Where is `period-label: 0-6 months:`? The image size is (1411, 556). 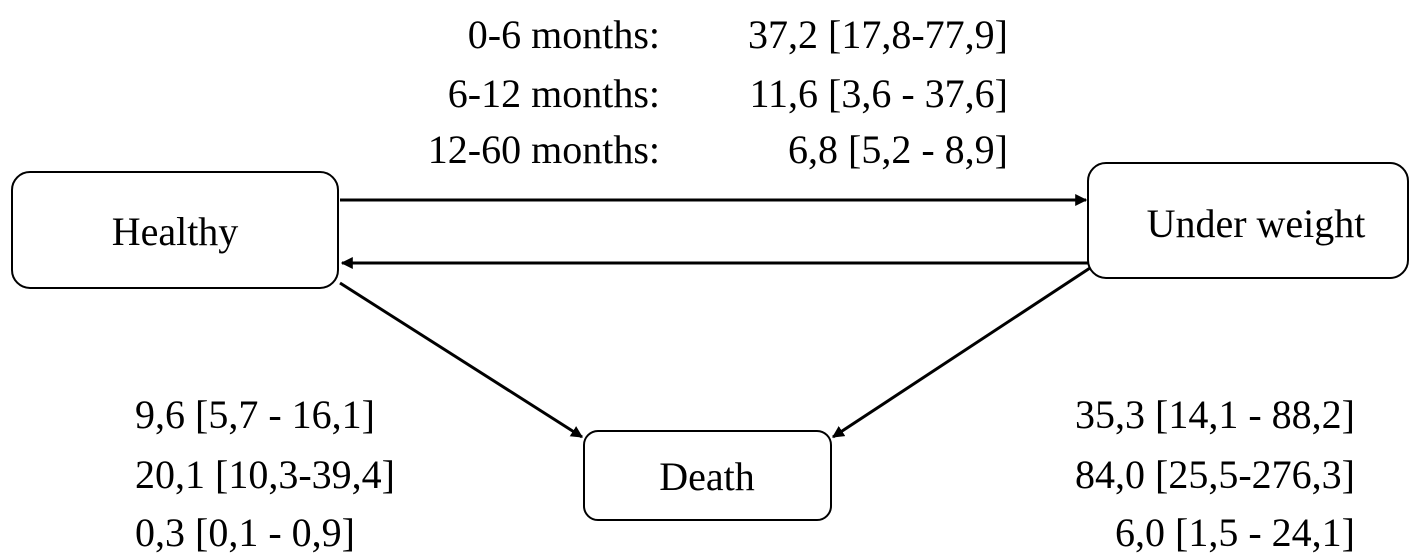
period-label: 0-6 months: is located at coordinates (564, 34).